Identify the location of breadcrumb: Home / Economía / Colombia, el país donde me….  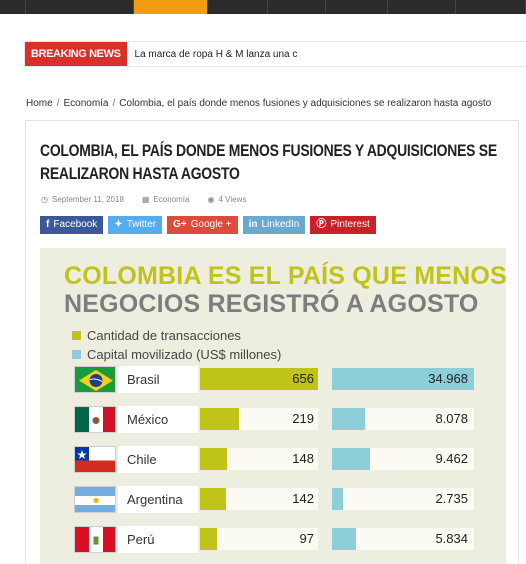
(258, 103).